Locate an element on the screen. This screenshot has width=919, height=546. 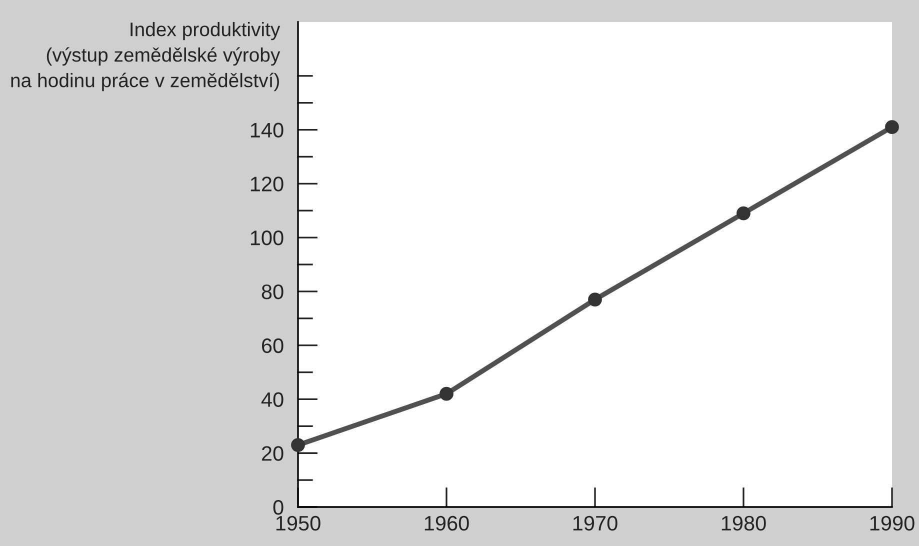
y-tick-label: 0 is located at coordinates (278, 507).